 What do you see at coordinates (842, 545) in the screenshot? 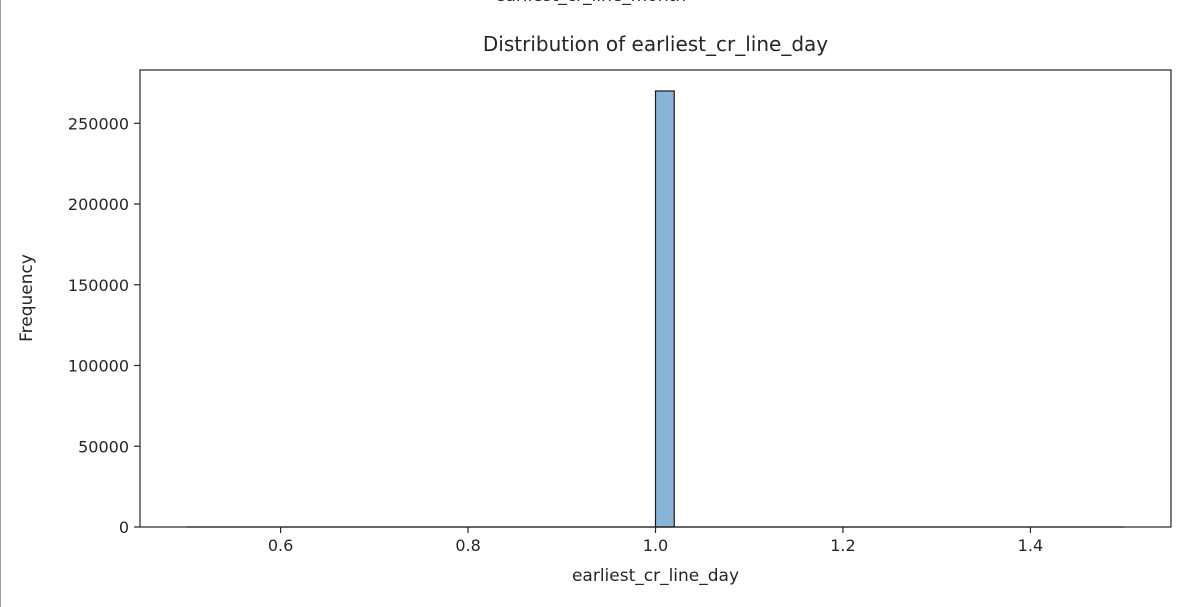
I see `x-tick-label: 1.2` at bounding box center [842, 545].